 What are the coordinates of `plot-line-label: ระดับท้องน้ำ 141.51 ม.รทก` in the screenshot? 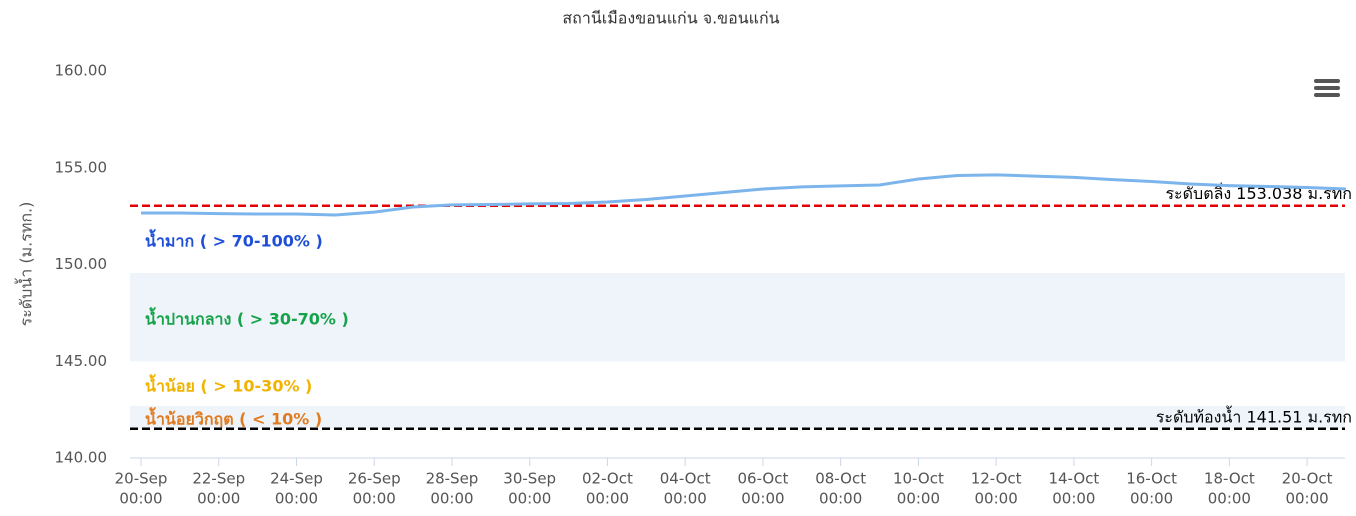 It's located at (1254, 415).